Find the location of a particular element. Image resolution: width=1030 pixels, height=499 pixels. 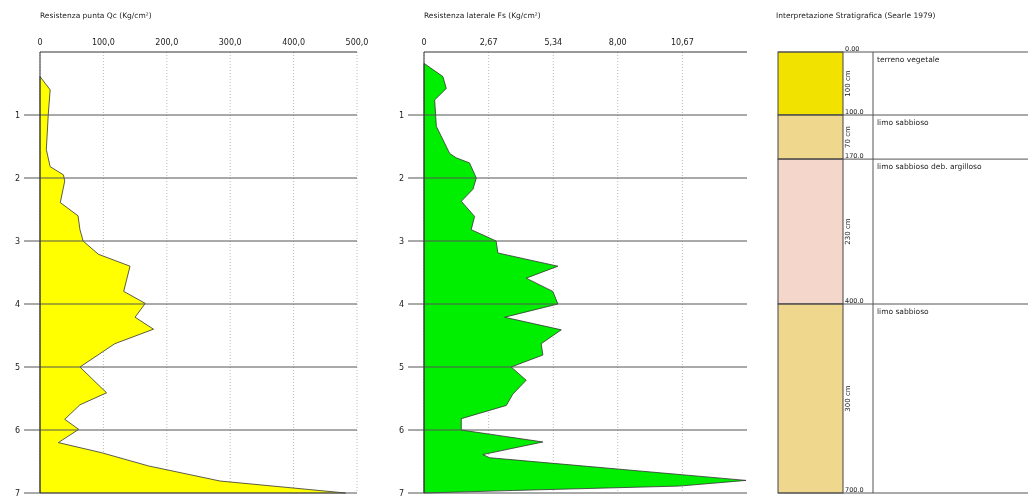

x-tick-label: 8,00 is located at coordinates (617, 42).